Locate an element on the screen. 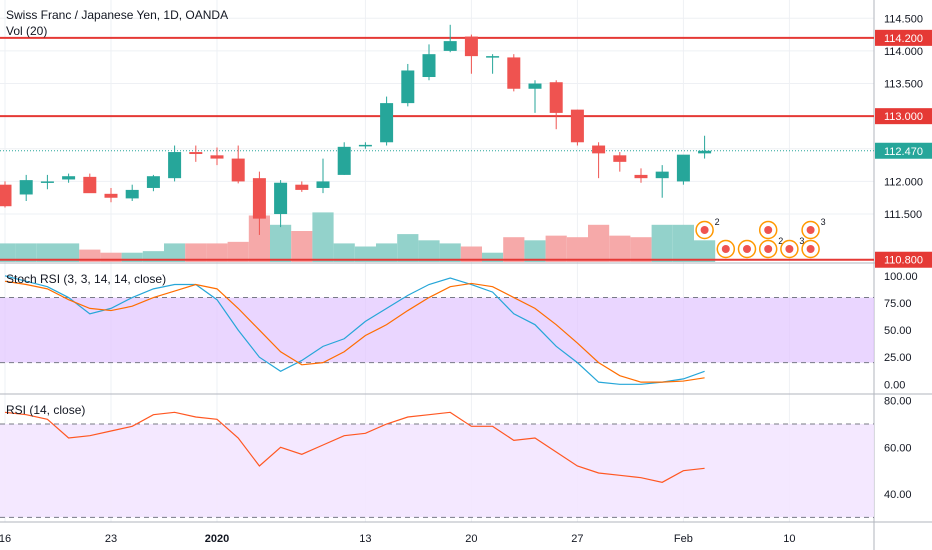  stoch-d-line is located at coordinates (354, 331).